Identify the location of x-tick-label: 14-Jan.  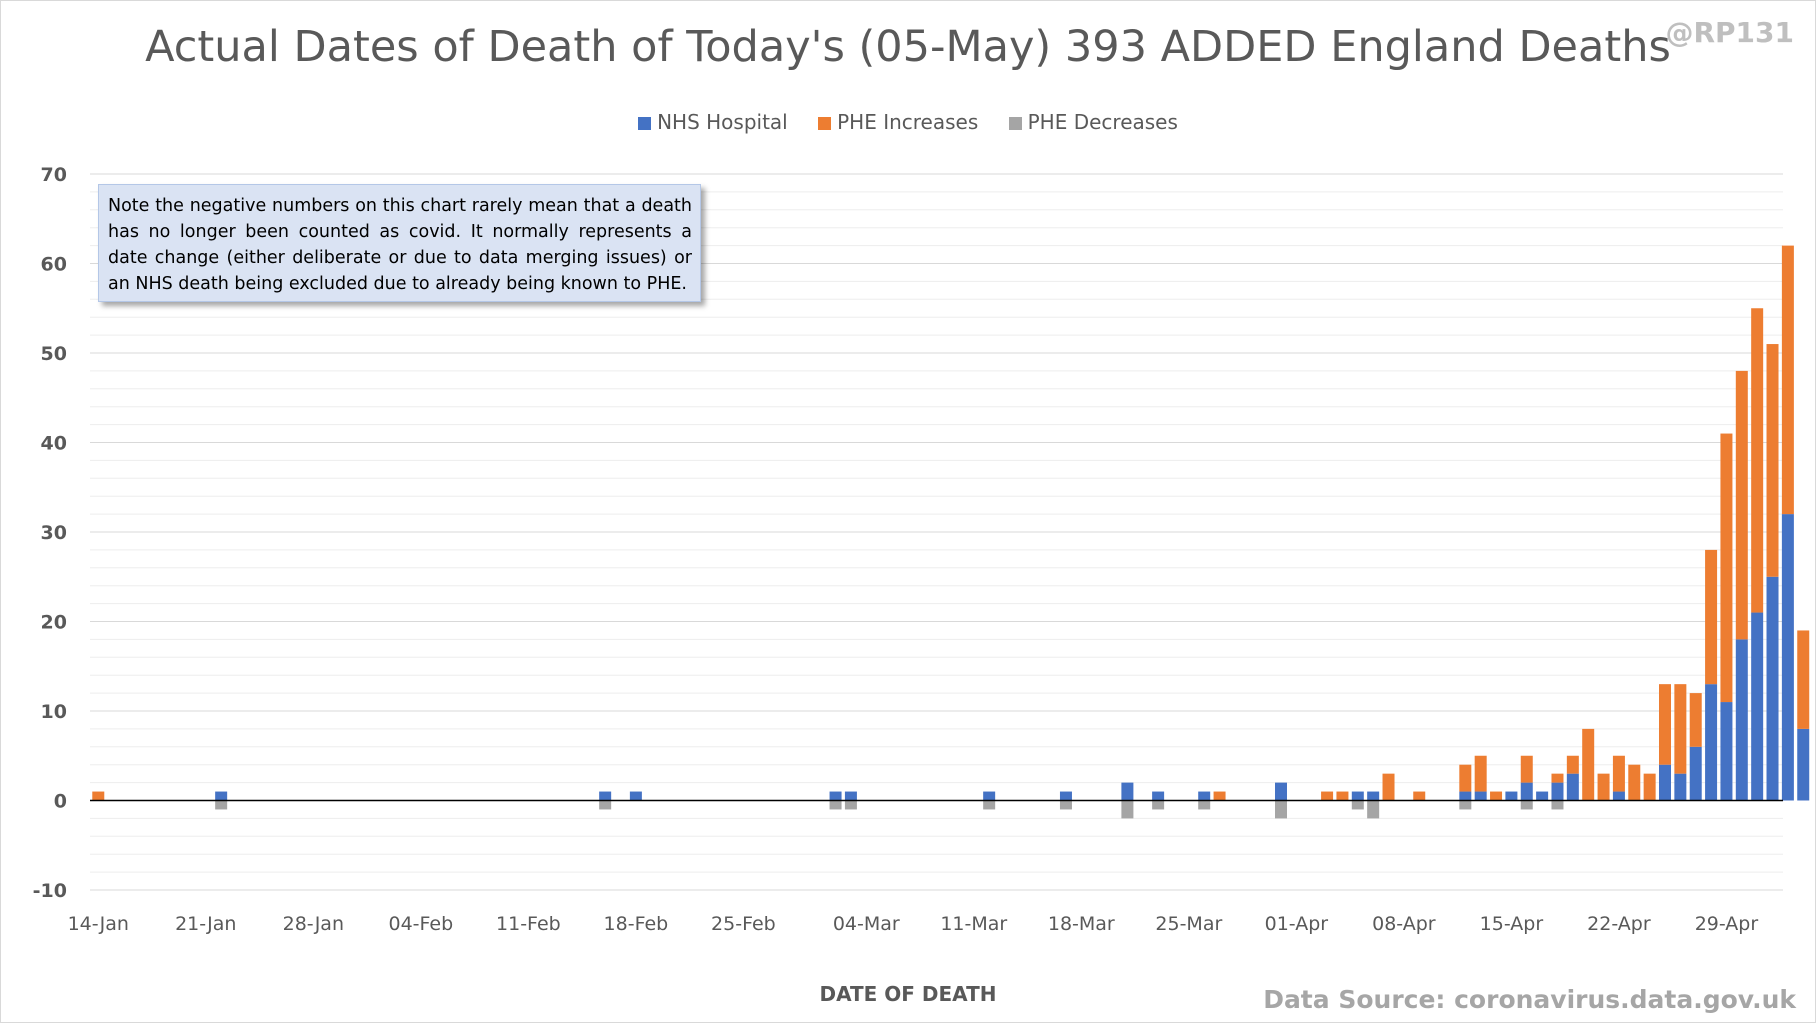
(98, 924).